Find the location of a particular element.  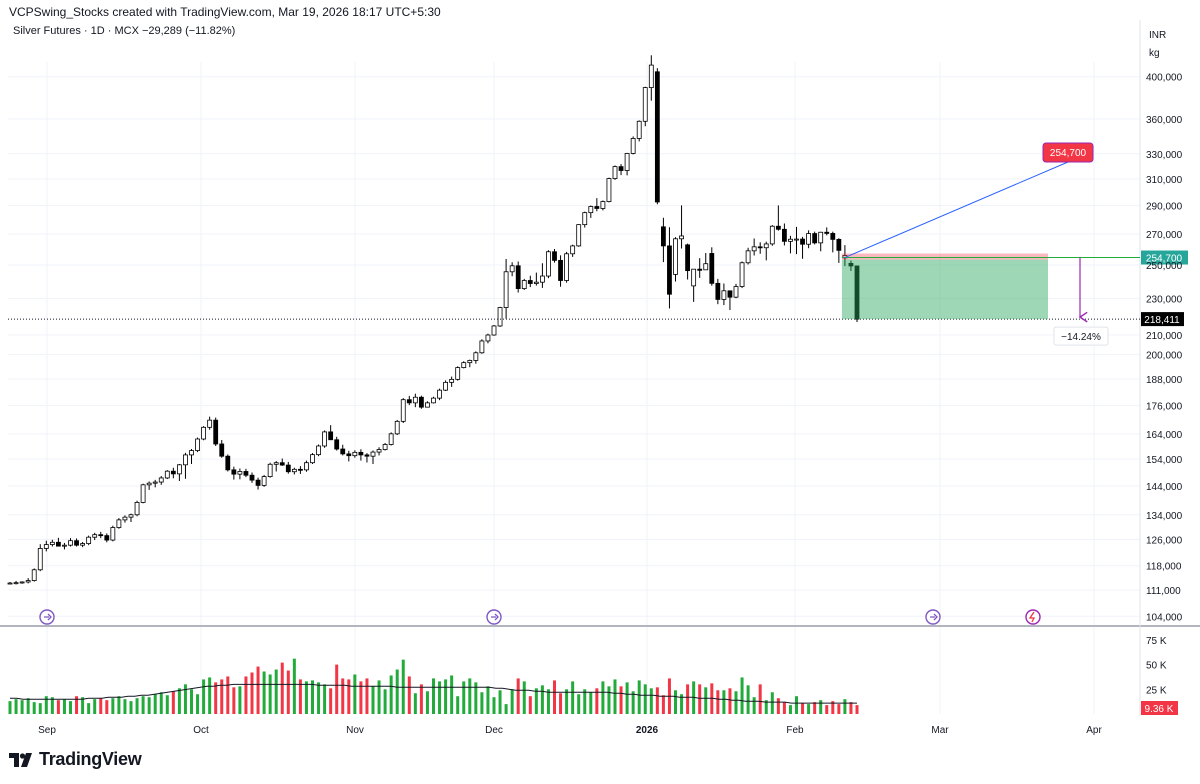

y-tick-label: 176,000 is located at coordinates (1164, 407).